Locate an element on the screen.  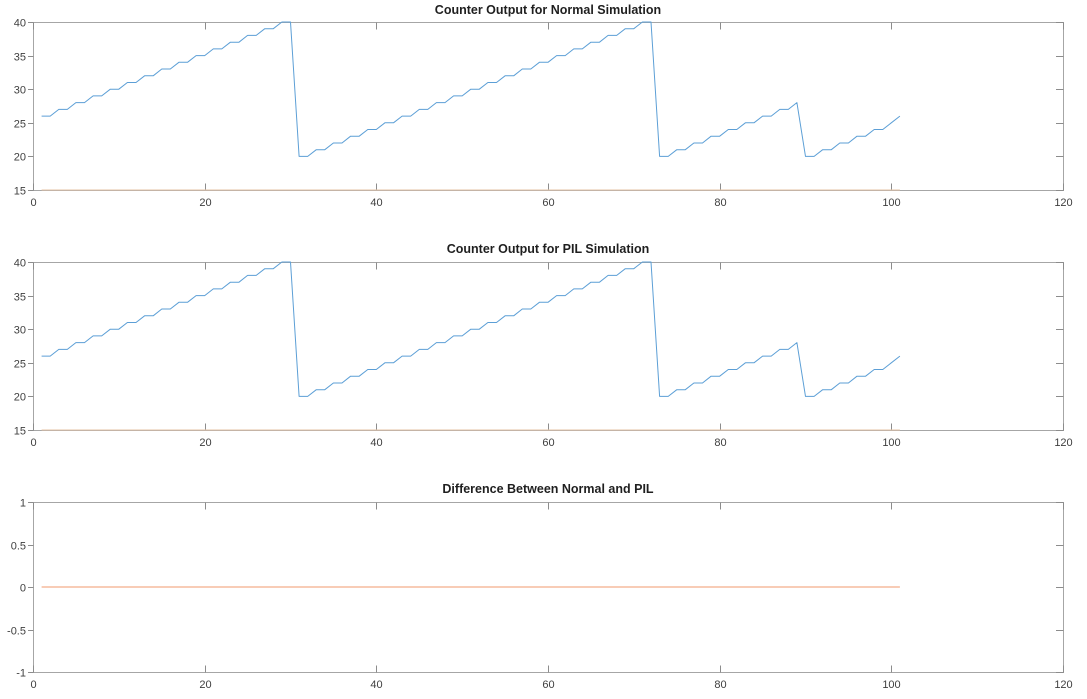
y-tick-label: 0.5 is located at coordinates (18, 547).